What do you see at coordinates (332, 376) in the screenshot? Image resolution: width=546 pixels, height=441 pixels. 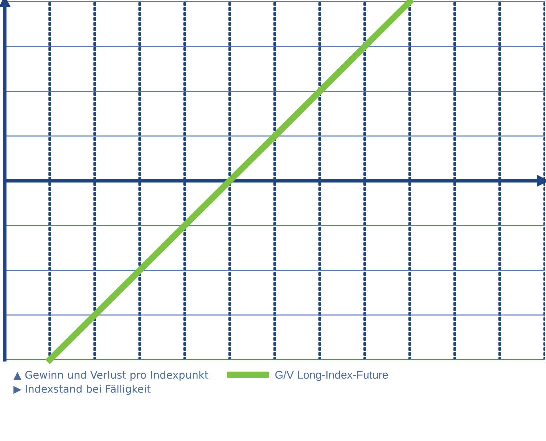 I see `legend-label: G/V Long-Index-Future` at bounding box center [332, 376].